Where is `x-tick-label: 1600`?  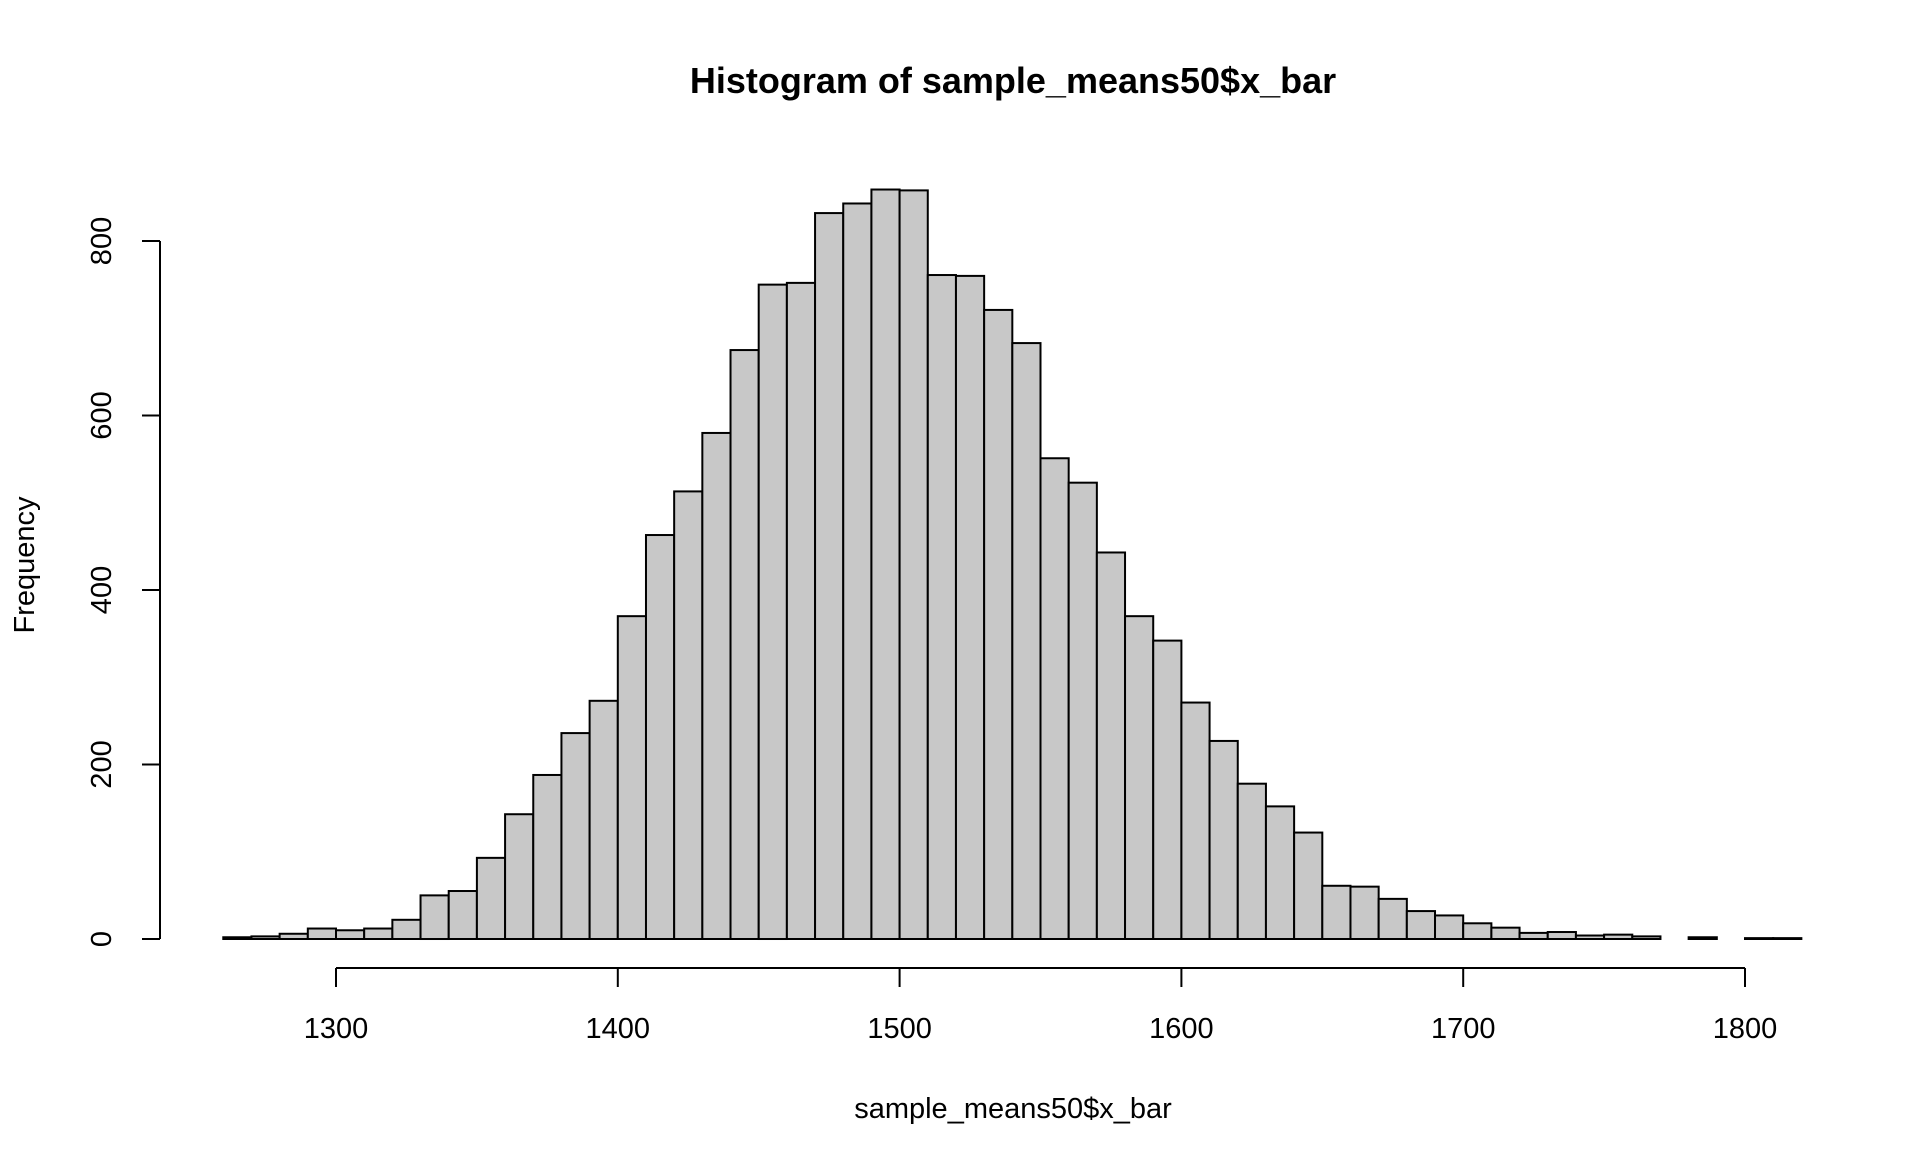 x-tick-label: 1600 is located at coordinates (1181, 1029).